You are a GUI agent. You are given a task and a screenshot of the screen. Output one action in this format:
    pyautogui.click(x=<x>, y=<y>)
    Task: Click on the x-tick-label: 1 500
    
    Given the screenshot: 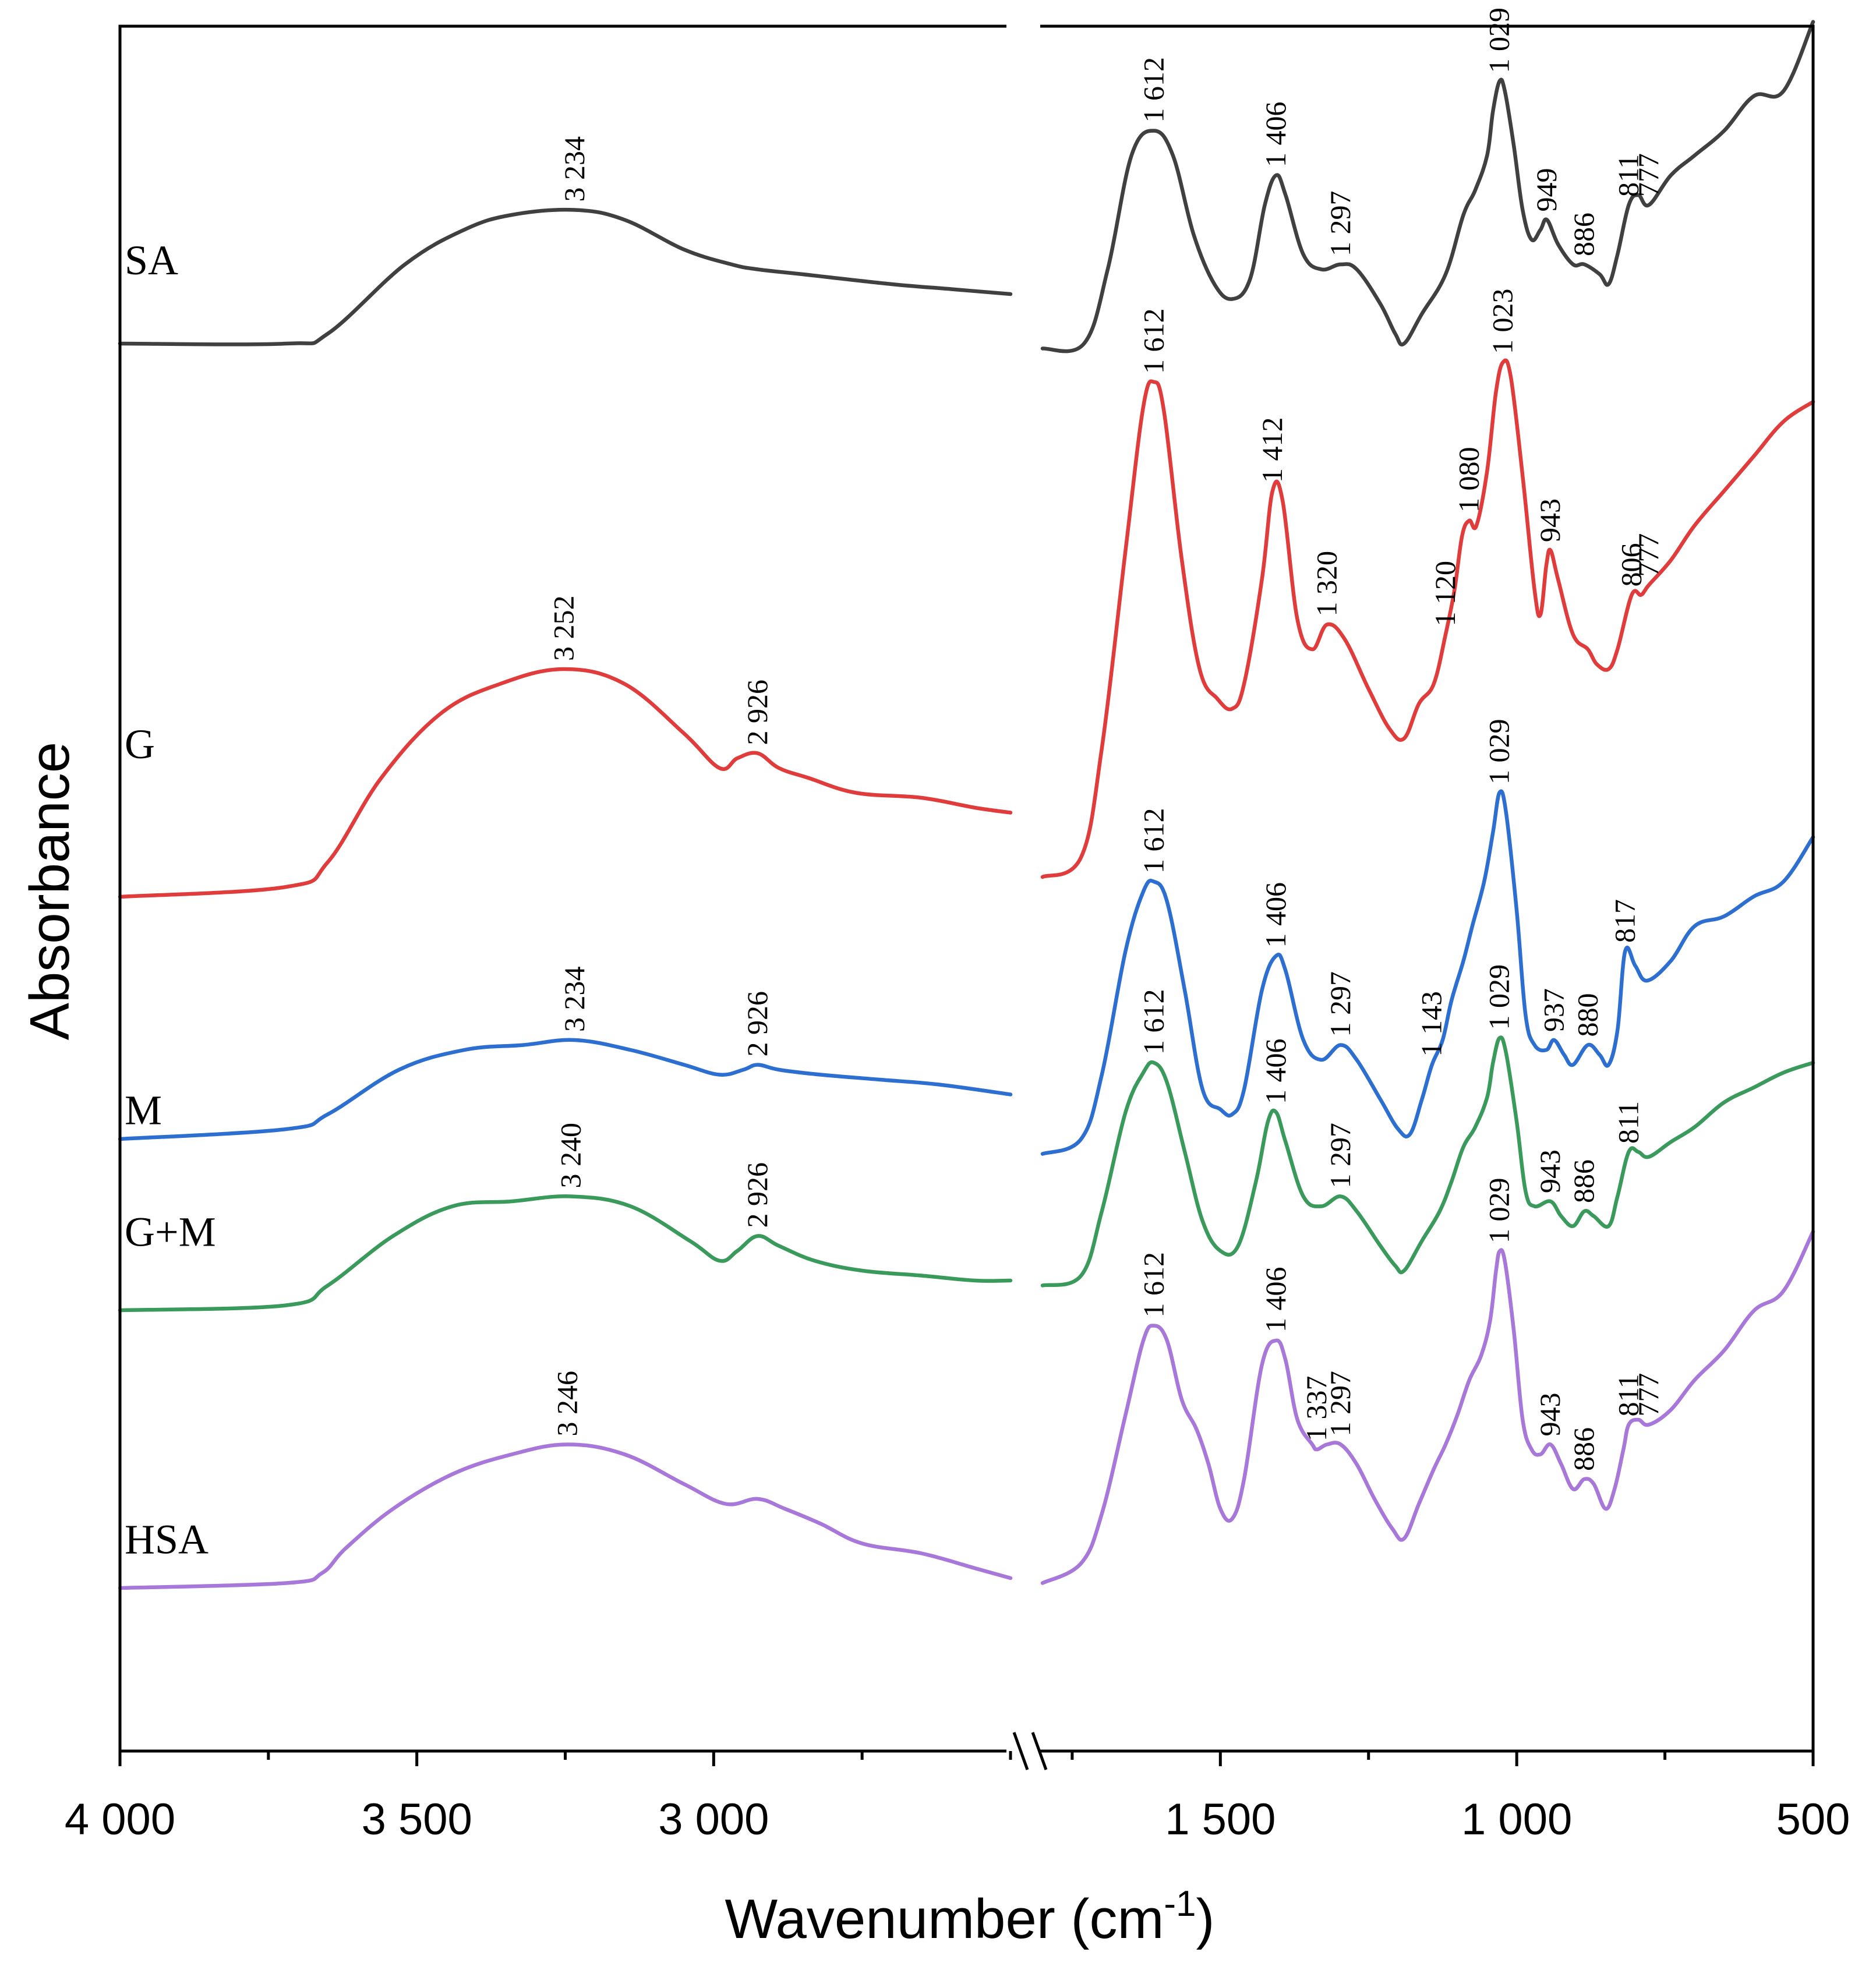 What is the action you would take?
    pyautogui.click(x=1221, y=1819)
    